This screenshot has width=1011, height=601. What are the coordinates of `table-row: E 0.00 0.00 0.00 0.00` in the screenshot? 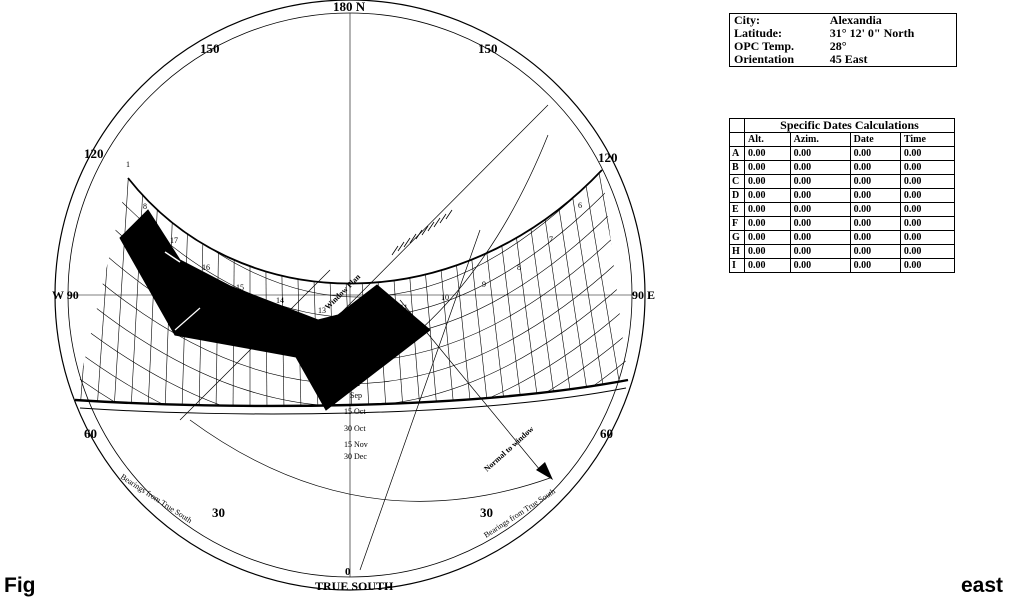 It's located at (842, 209).